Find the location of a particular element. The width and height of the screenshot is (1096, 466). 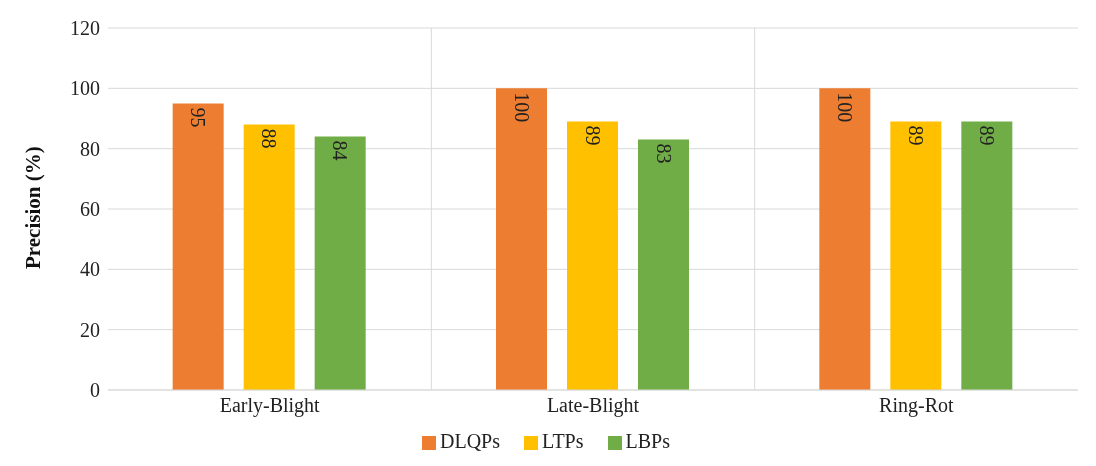

x-tick-label: Late-Blight is located at coordinates (593, 406).